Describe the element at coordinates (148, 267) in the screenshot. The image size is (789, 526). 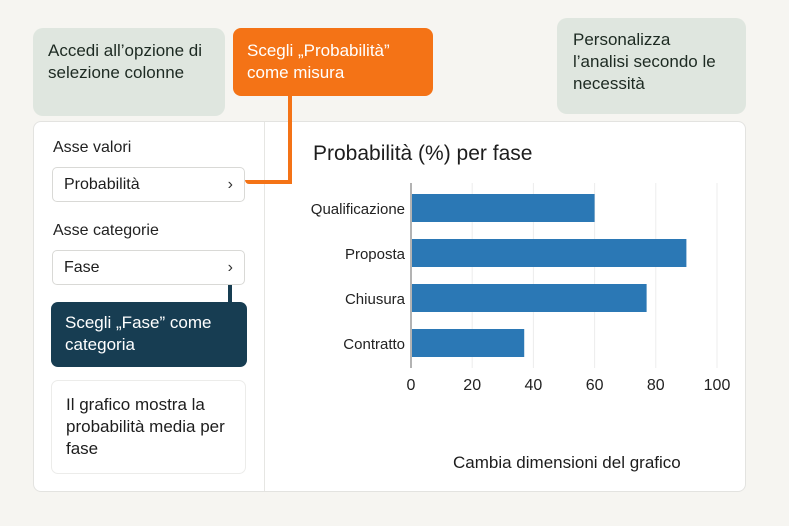
I see `category-axis-select: Fase ›` at that location.